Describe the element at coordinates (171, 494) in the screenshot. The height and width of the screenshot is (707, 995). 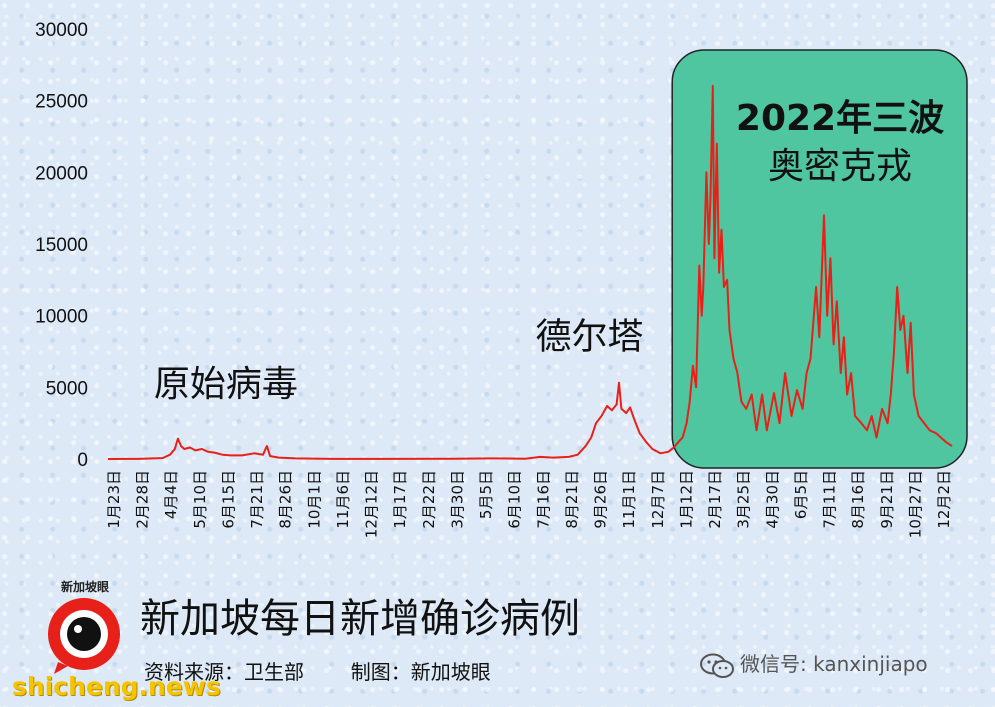
I see `x-tick-label: 4月4日` at that location.